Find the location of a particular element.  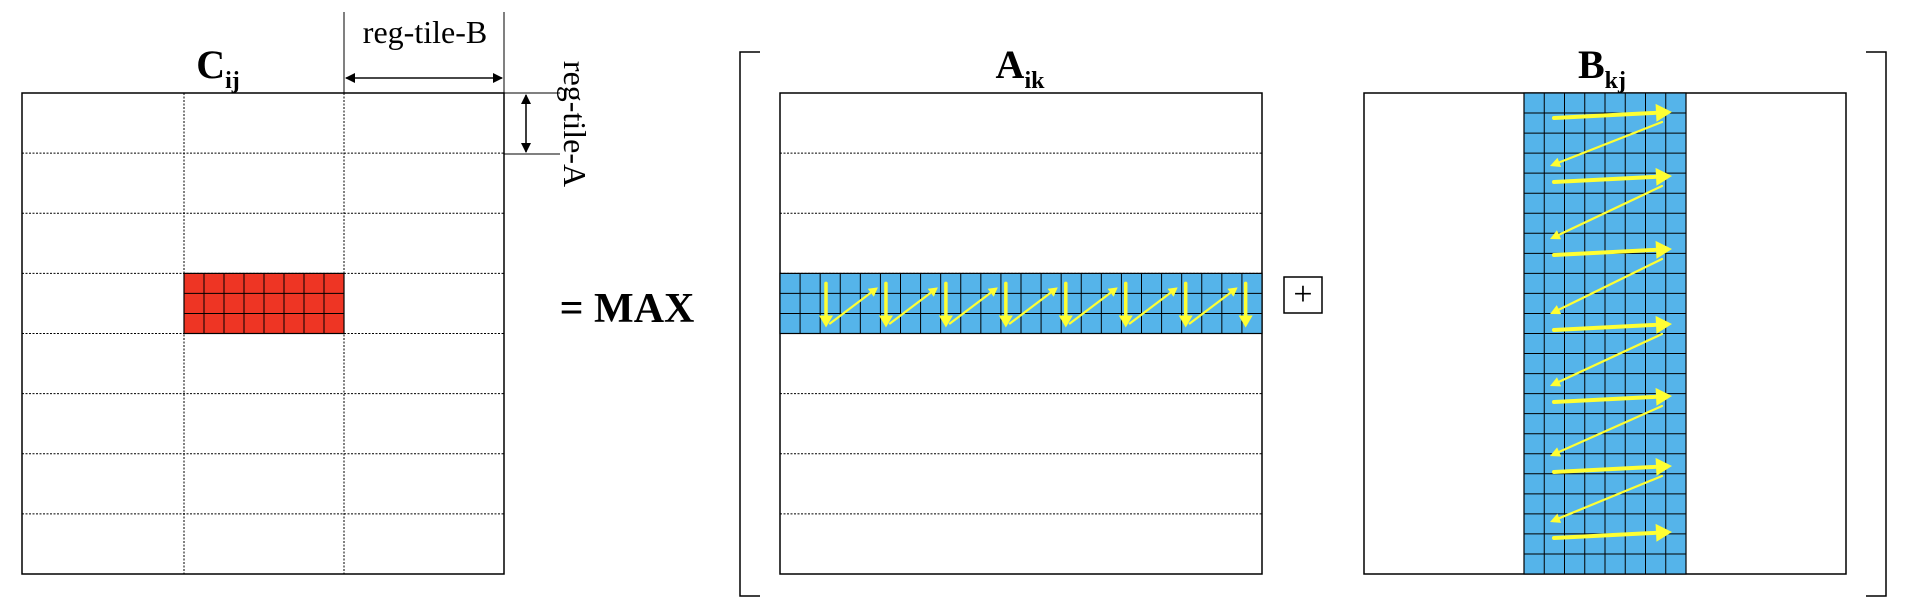

plus-label: + is located at coordinates (1302, 294).